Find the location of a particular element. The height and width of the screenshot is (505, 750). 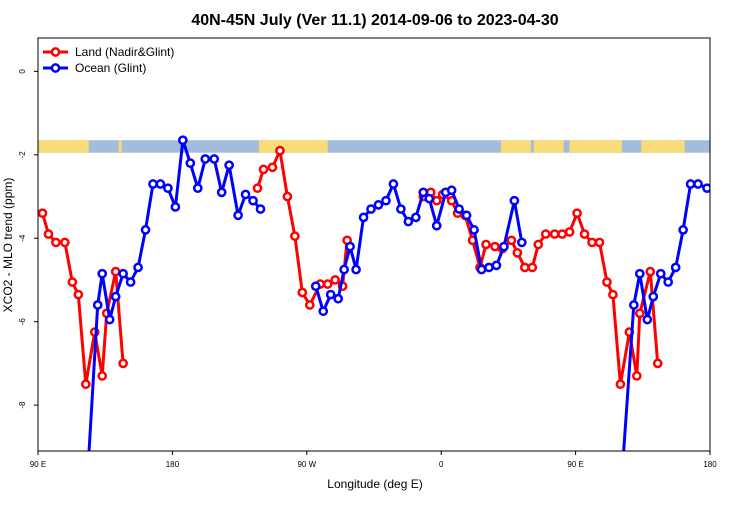

x-axis: 90 E 180 90 W 0 90 E 180 is located at coordinates (373, 460).